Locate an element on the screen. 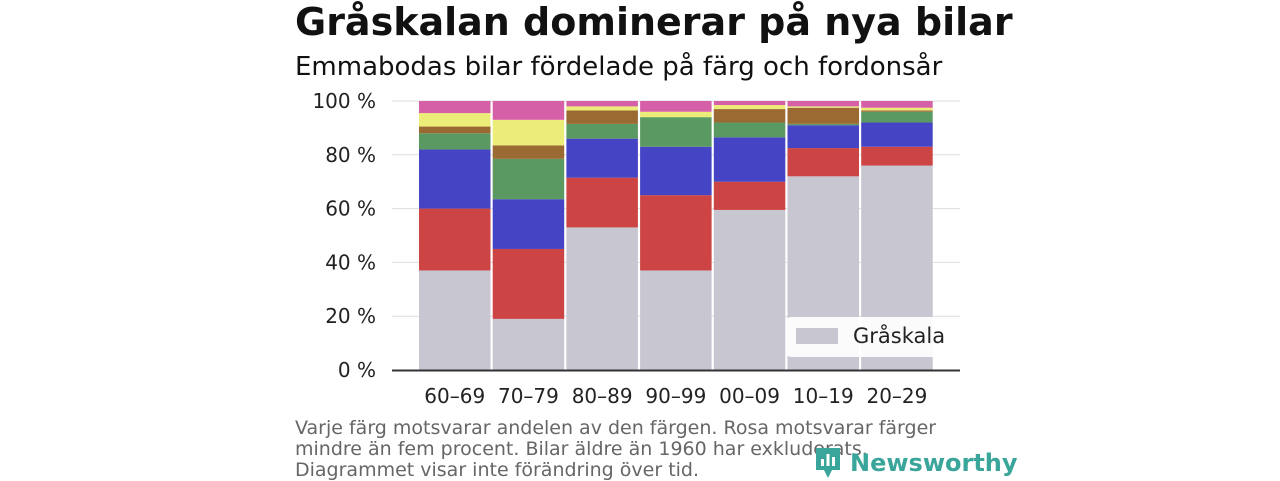  legend-box is located at coordinates (864, 337).